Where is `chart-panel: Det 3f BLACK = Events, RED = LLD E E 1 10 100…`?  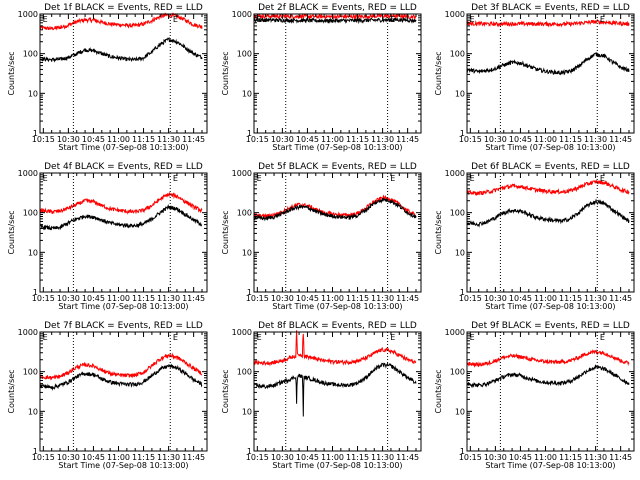
chart-panel: Det 3f BLACK = Events, RED = LLD E E 1 10 100… is located at coordinates (534, 77).